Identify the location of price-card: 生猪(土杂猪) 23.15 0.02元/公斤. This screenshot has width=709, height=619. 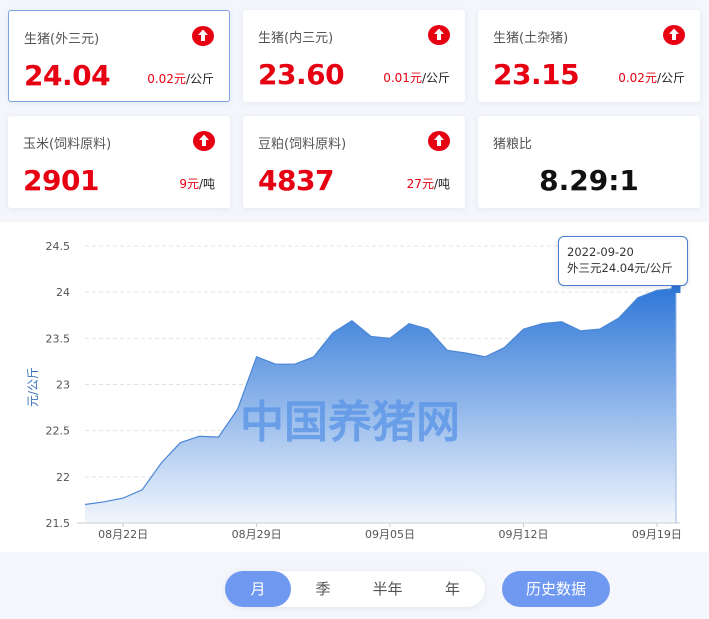
(589, 56).